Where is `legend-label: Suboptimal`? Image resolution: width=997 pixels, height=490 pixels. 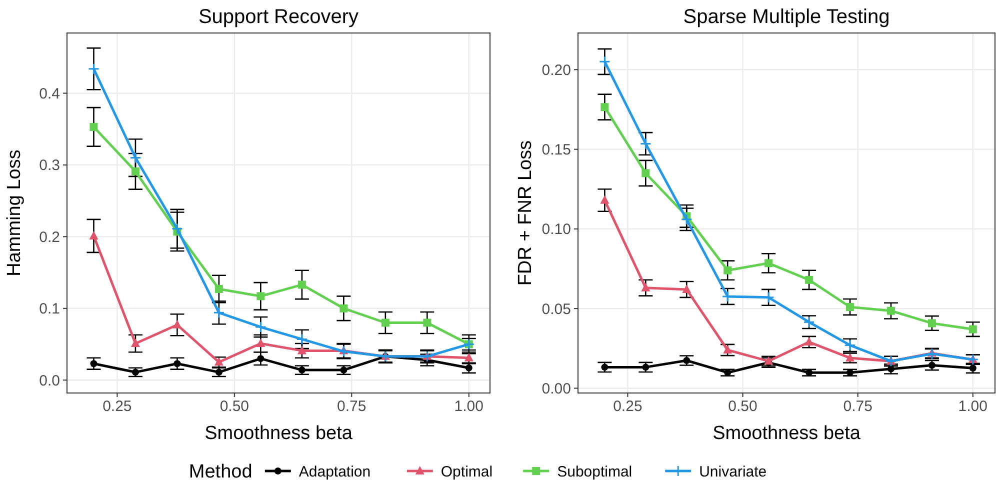
legend-label: Suboptimal is located at coordinates (594, 471).